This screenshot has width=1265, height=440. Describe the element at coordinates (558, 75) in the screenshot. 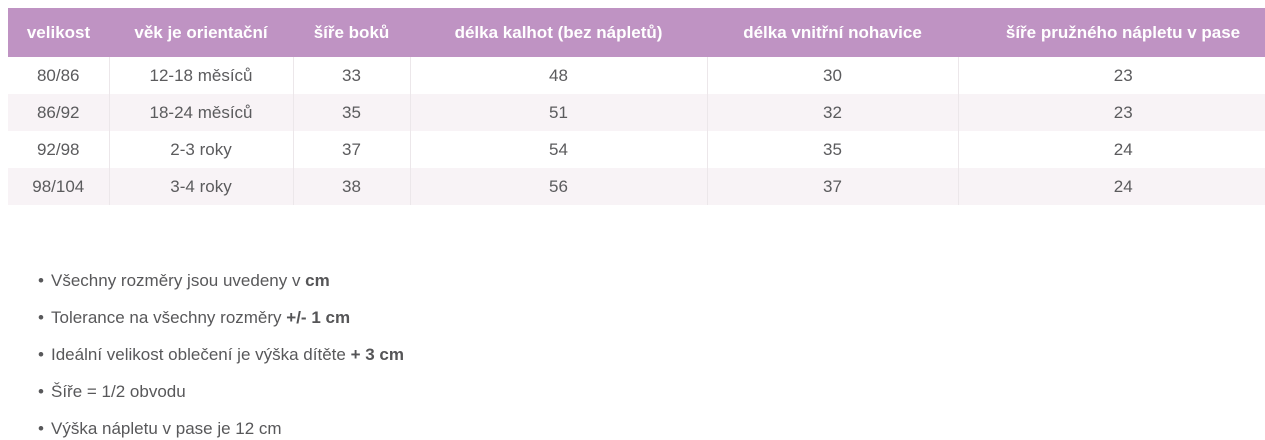

I see `cell-pants-length: 48` at that location.